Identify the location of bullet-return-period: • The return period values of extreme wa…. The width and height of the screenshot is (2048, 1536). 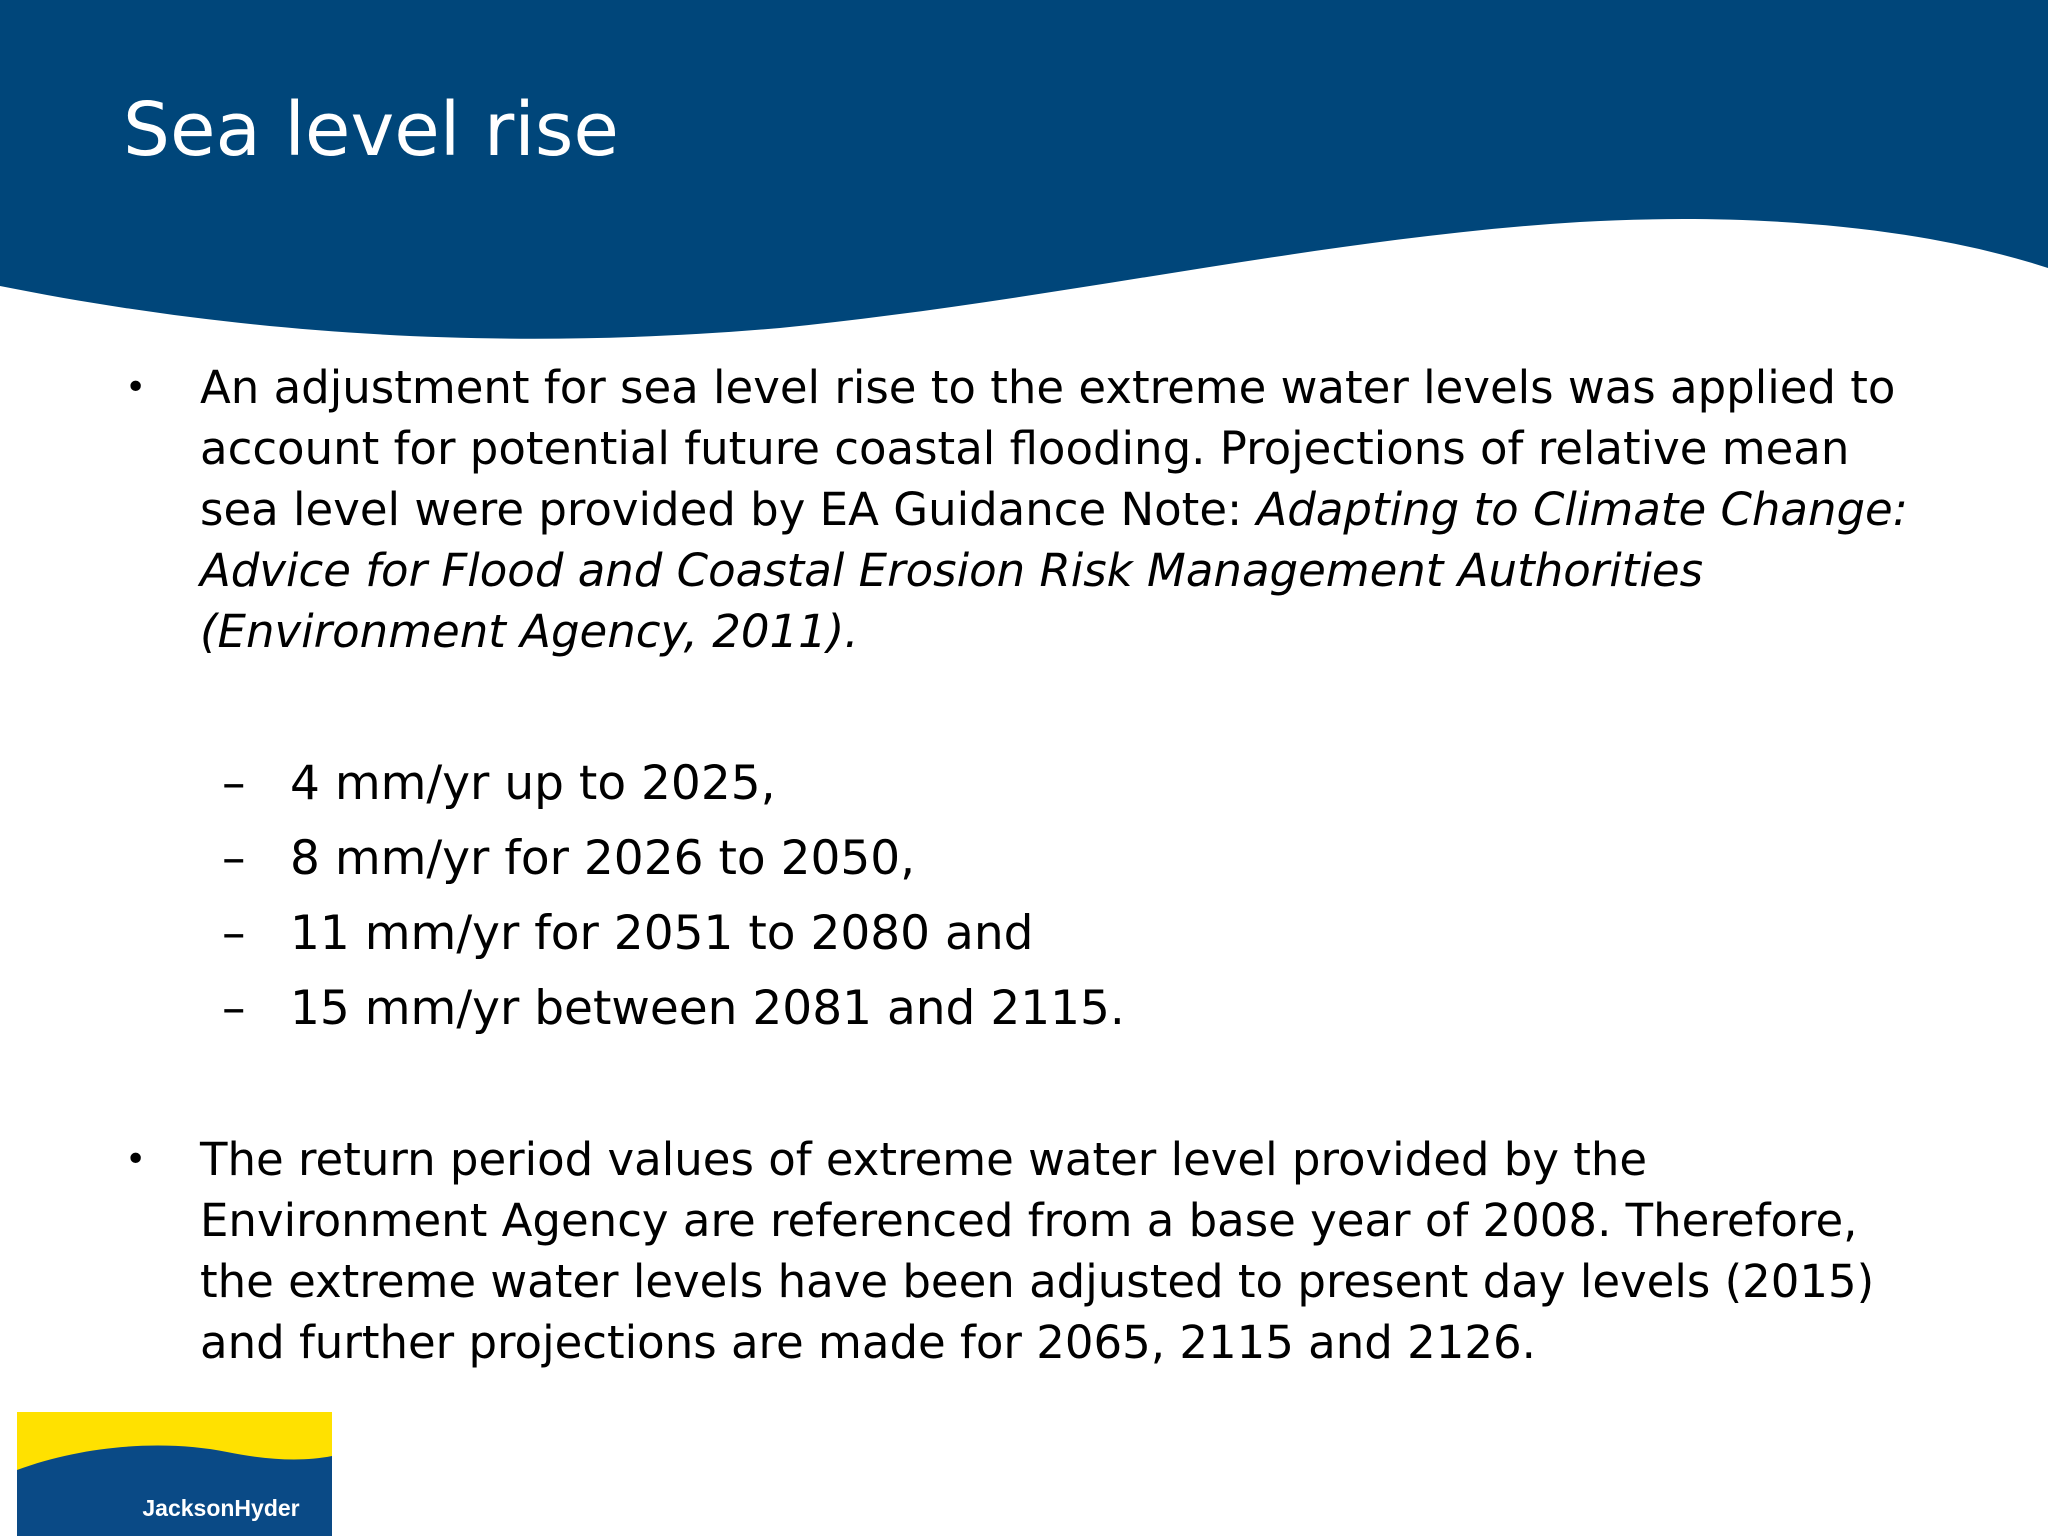
(1032, 1251).